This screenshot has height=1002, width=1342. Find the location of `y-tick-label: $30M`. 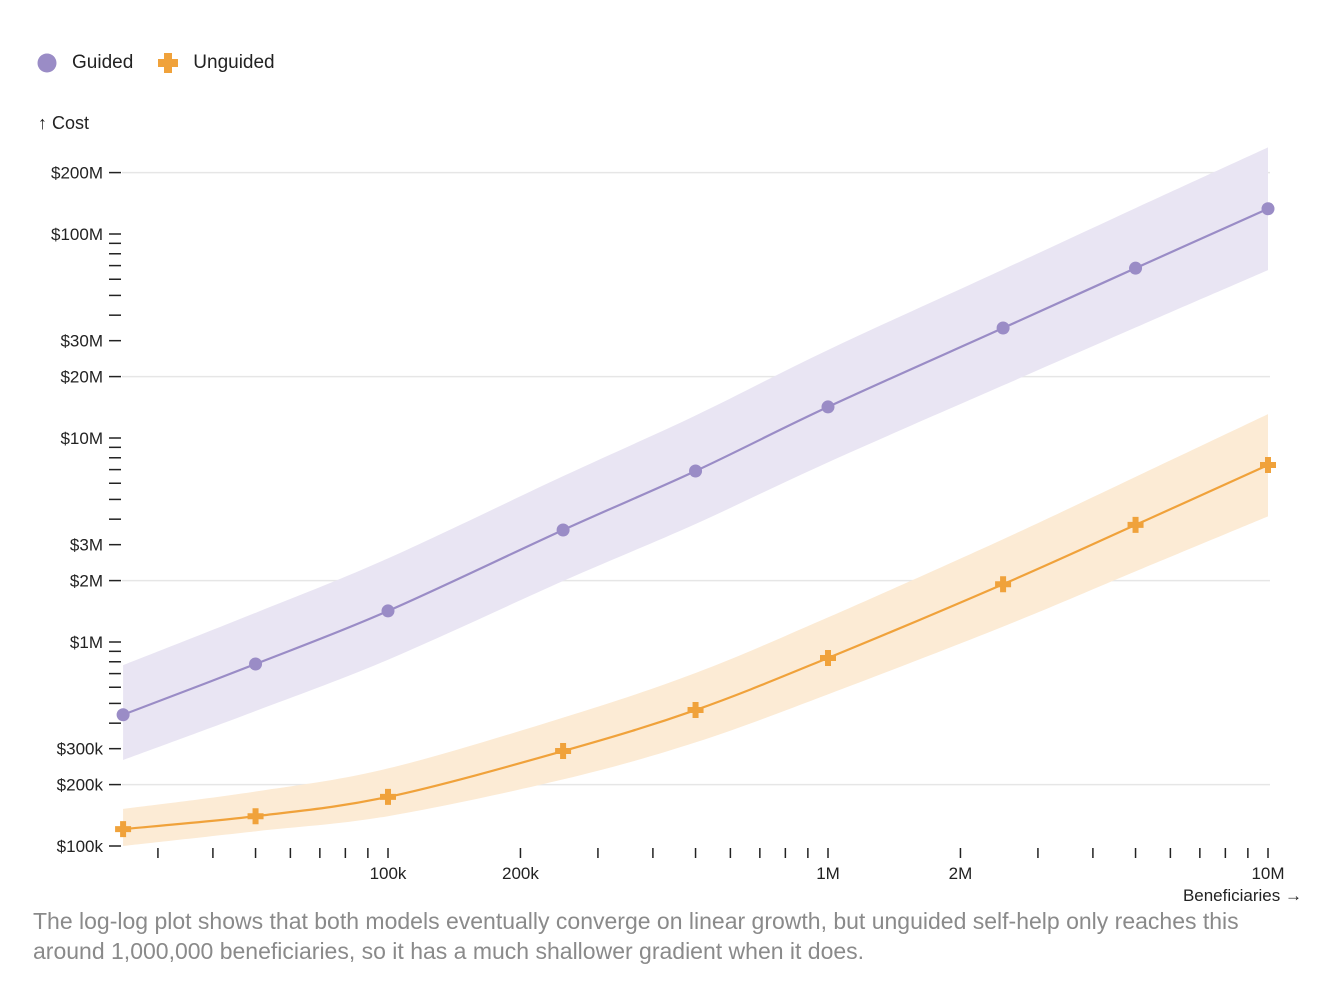

y-tick-label: $30M is located at coordinates (81, 341).